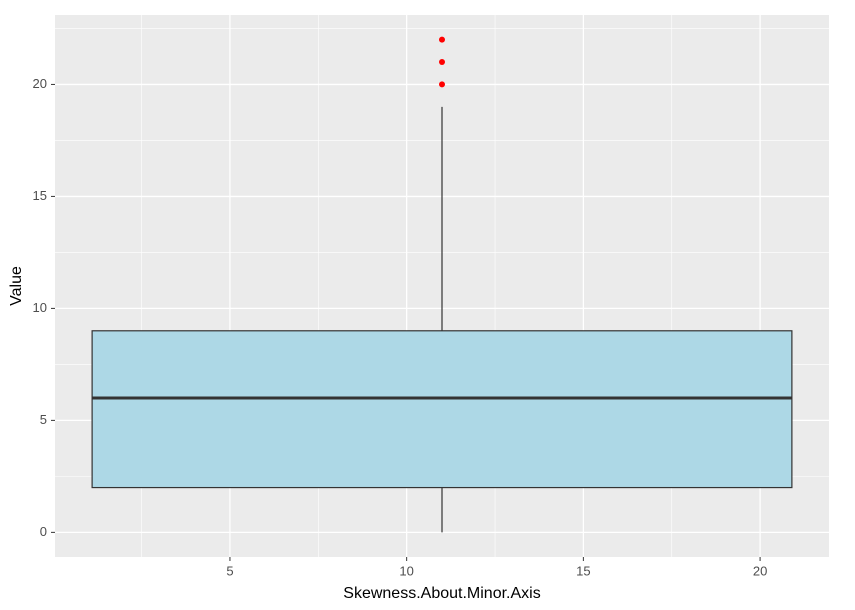 This screenshot has height=610, width=855. What do you see at coordinates (406, 570) in the screenshot?
I see `x-tick-label: 10` at bounding box center [406, 570].